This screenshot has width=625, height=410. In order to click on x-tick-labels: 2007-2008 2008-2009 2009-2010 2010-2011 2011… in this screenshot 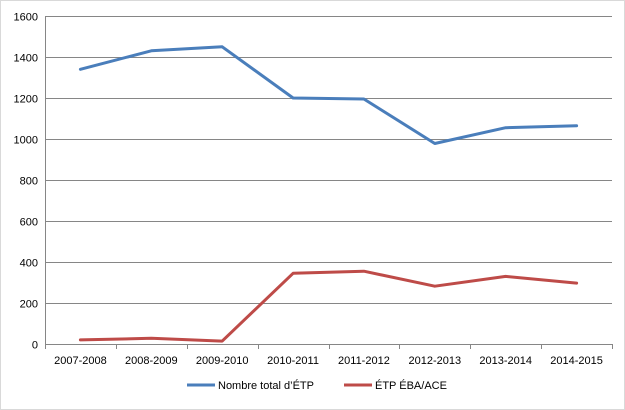, I will do `click(328, 361)`.